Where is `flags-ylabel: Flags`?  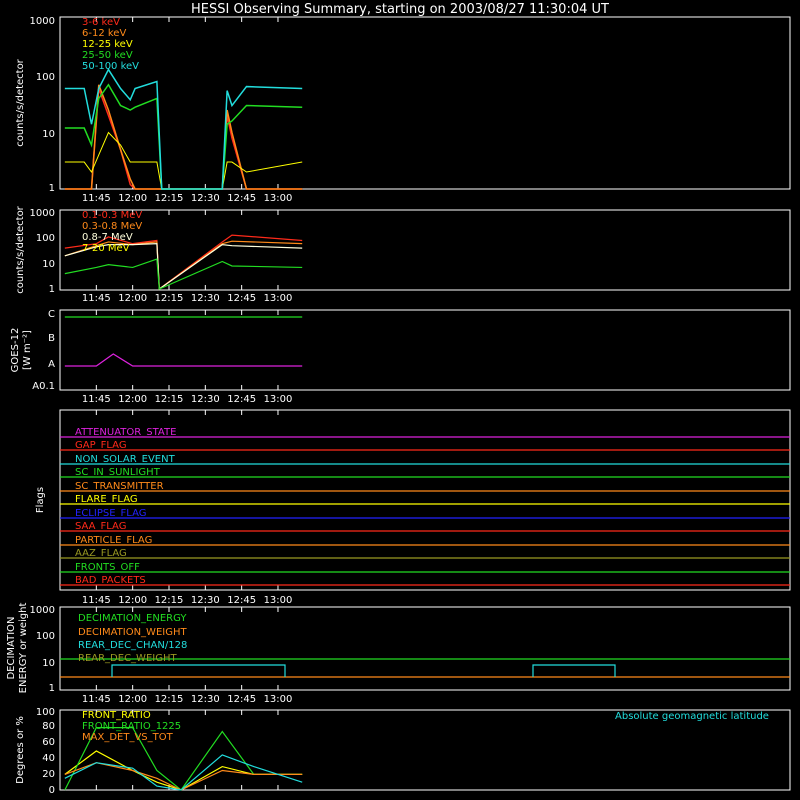
flags-ylabel: Flags is located at coordinates (40, 500).